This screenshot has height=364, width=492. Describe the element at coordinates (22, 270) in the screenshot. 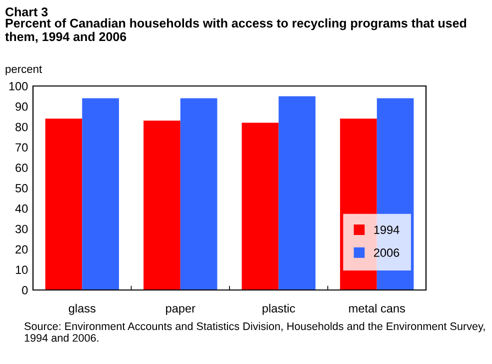

I see `y-tick-label: 10` at that location.